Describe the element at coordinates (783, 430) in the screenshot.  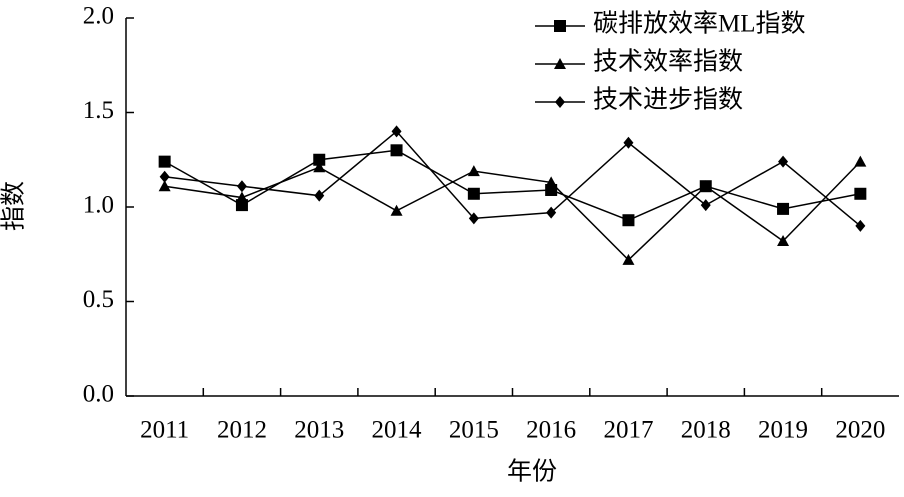
I see `x-tick-label: 2019` at that location.